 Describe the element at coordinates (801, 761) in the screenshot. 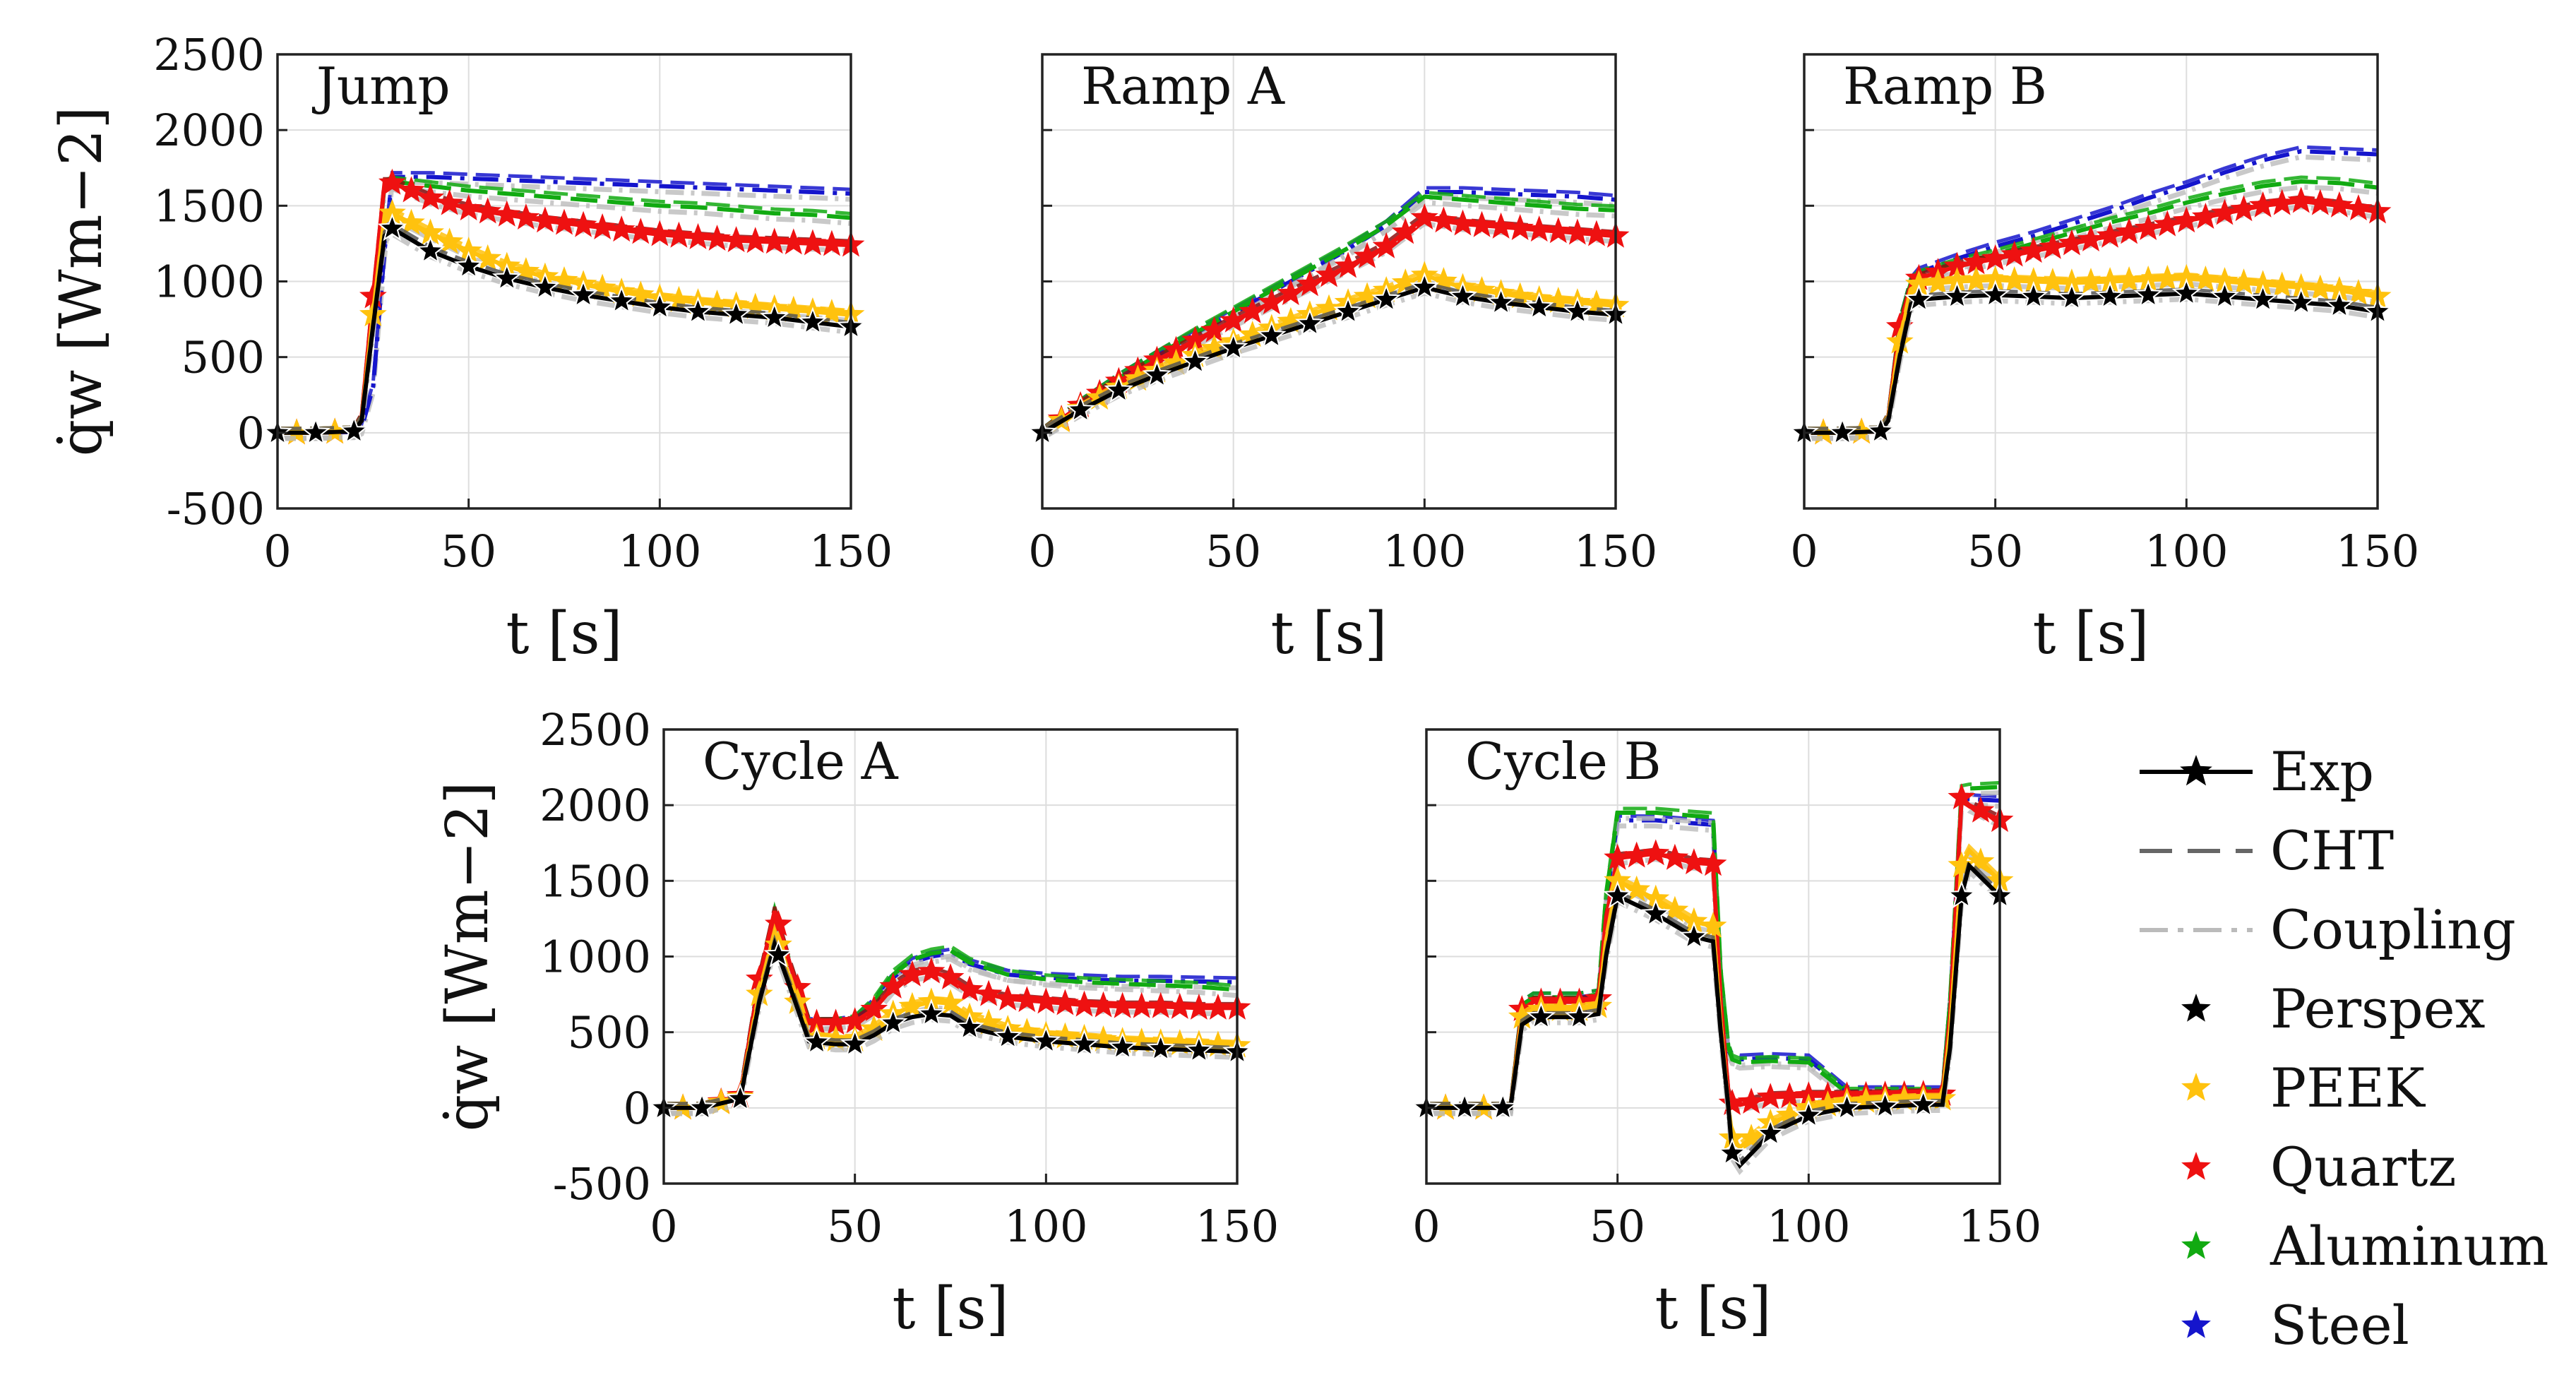

I see `panel-title: Cycle A` at that location.